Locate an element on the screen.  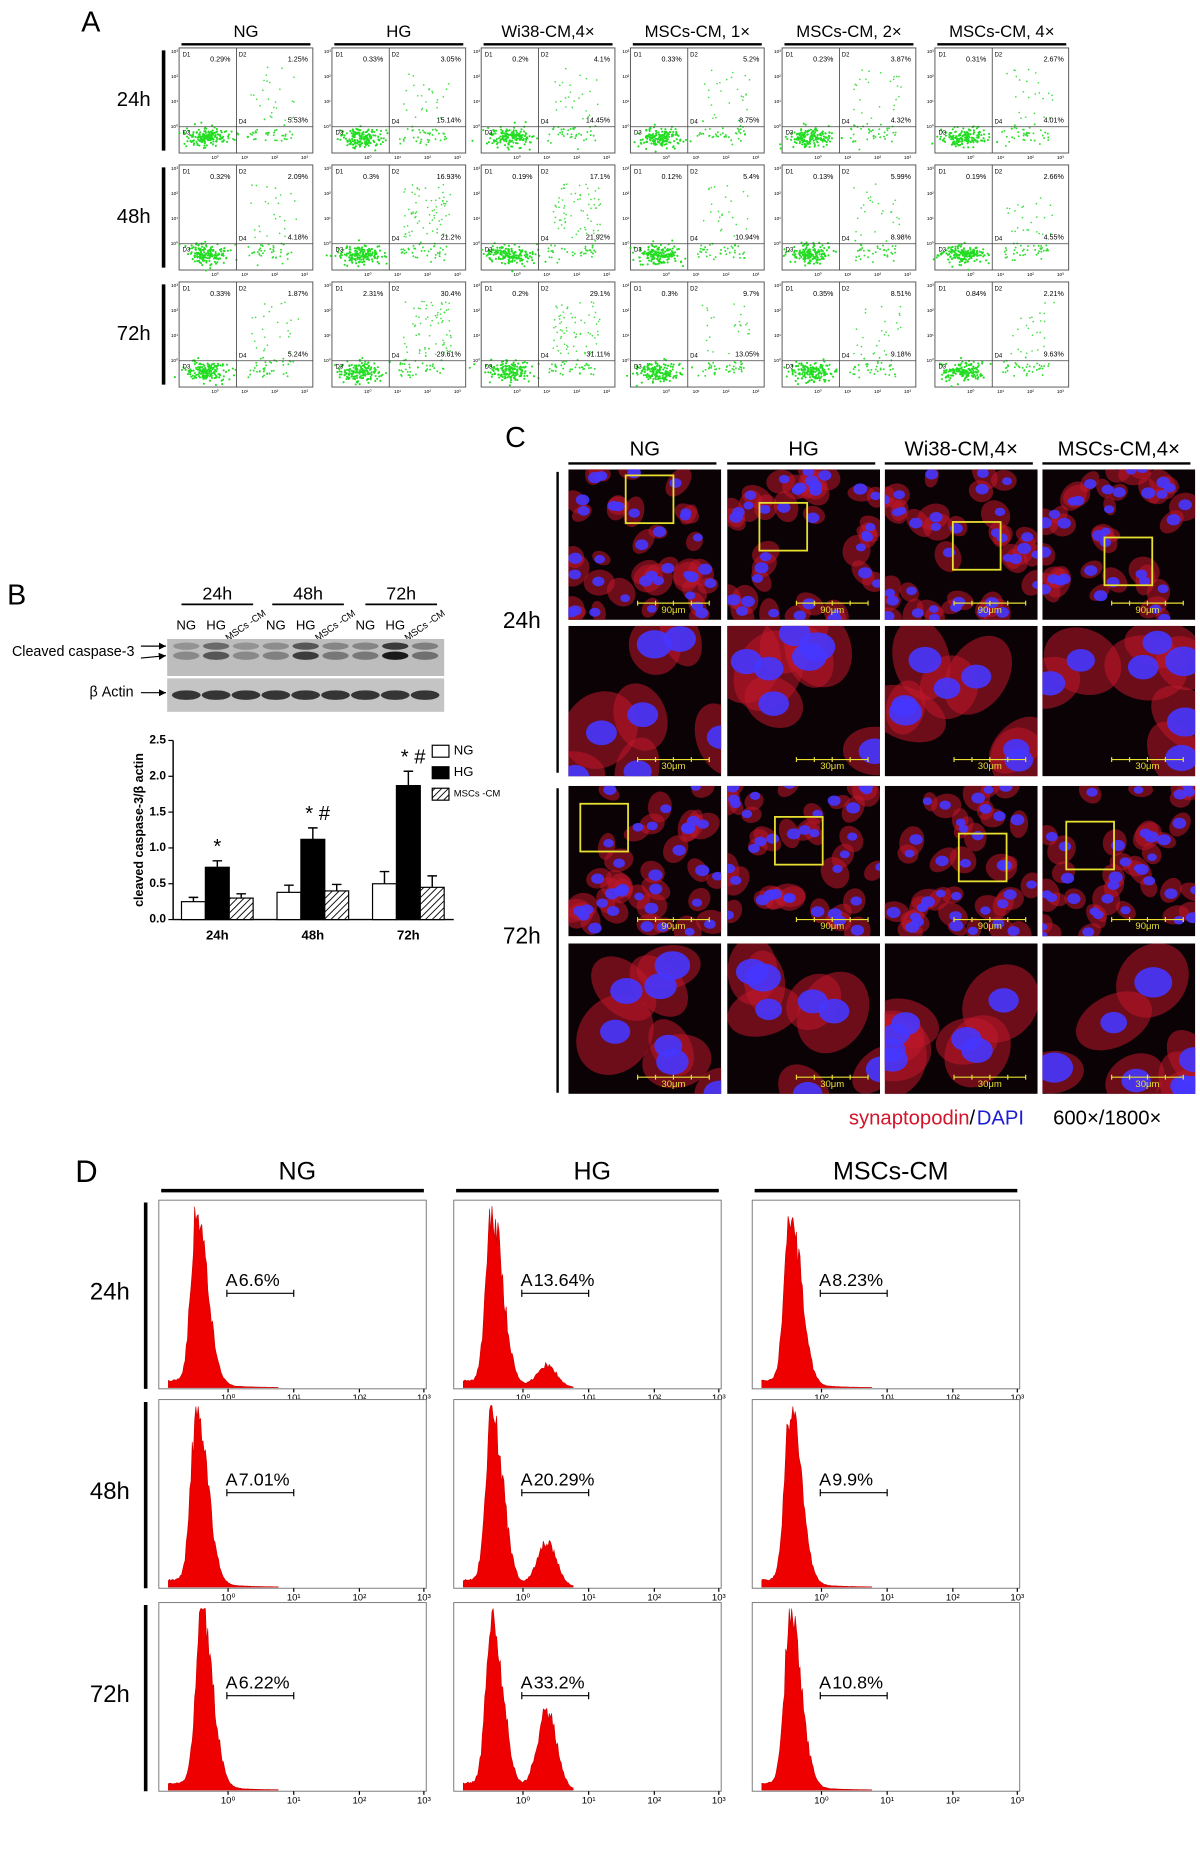
blot-band is located at coordinates (186, 695).